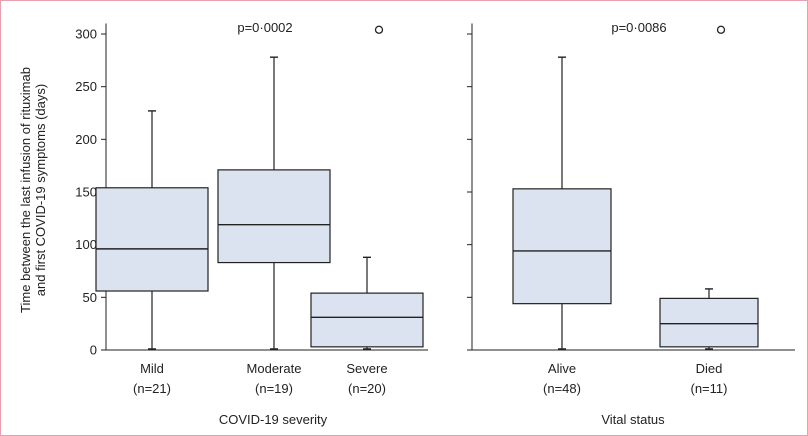 The image size is (808, 436). Describe the element at coordinates (709, 388) in the screenshot. I see `category-n-label: (n=11)` at that location.